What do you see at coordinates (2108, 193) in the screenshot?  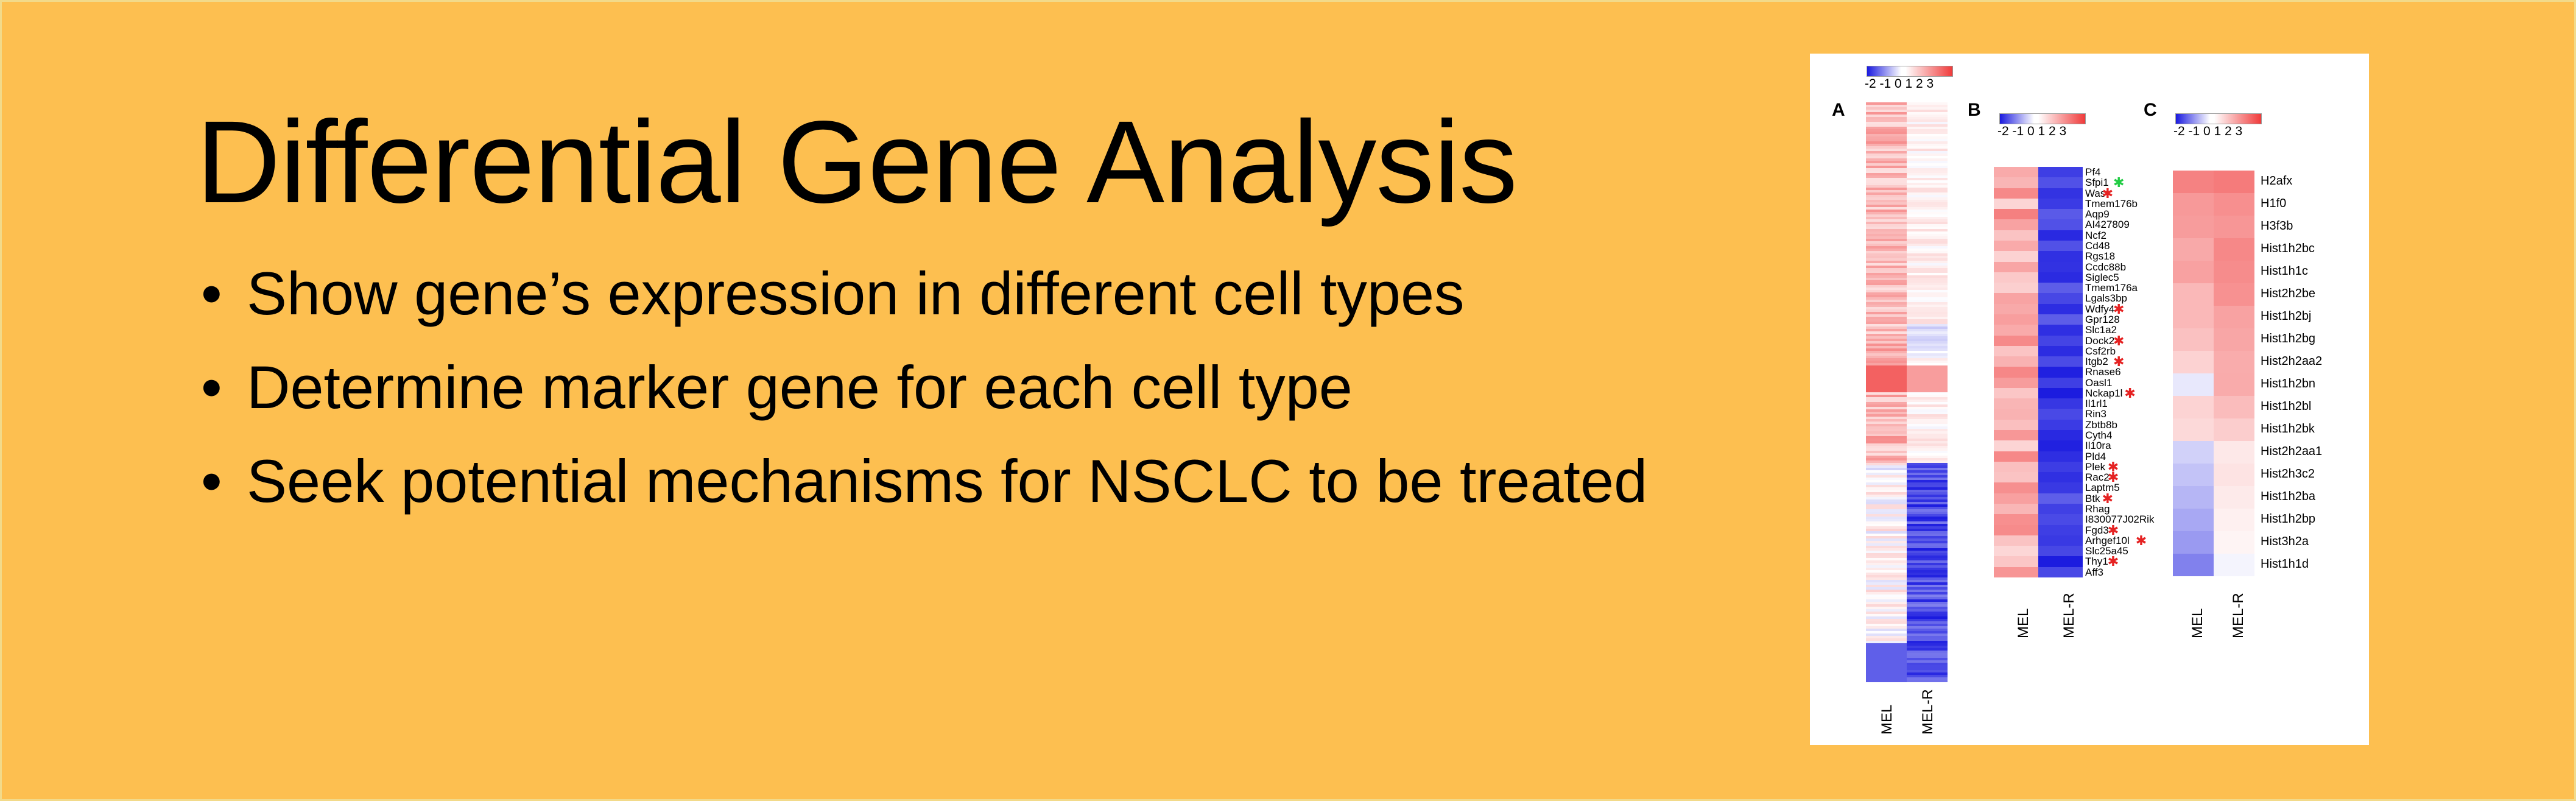 I see `star-icon: ✱` at bounding box center [2108, 193].